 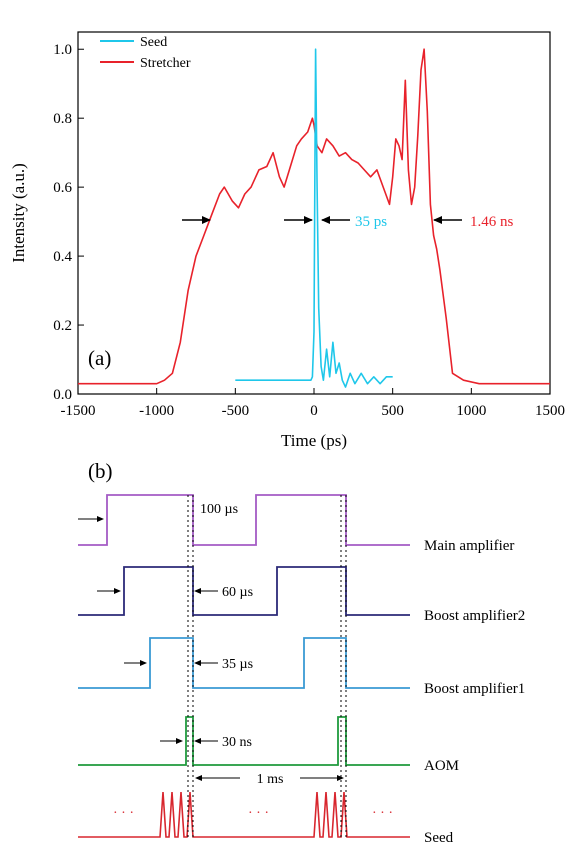 I want to click on legend-label-seed: Seed, so click(x=153, y=42).